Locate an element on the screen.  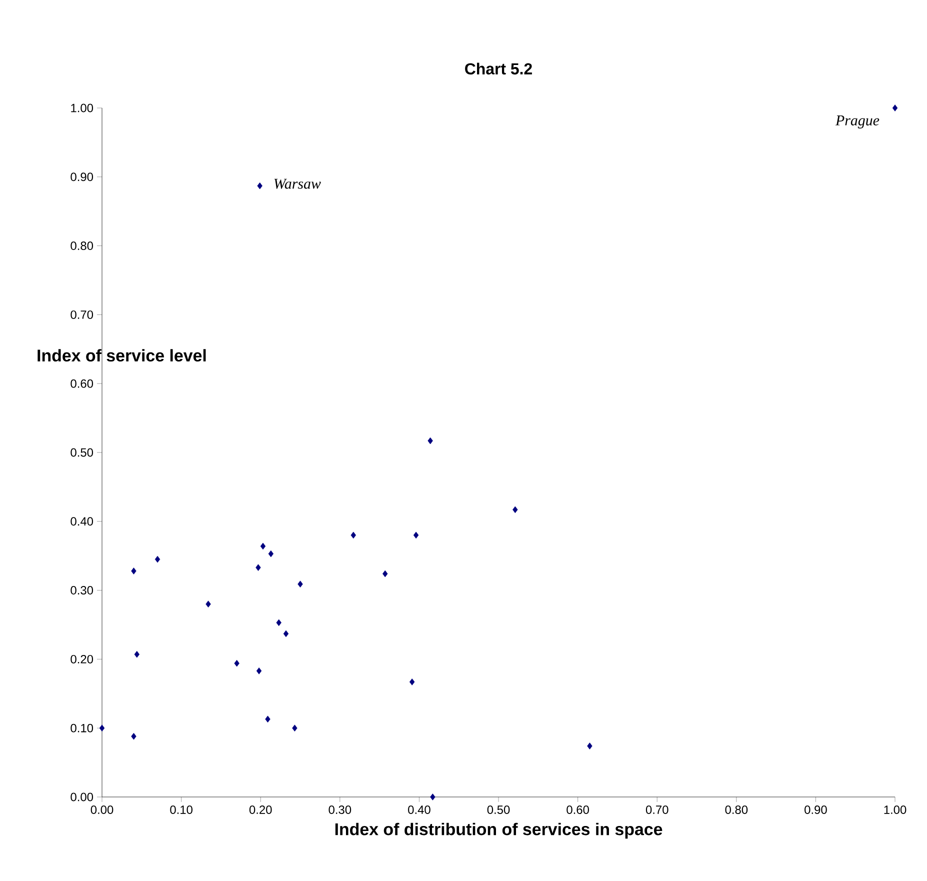
y-tick-label: 0.20 is located at coordinates (82, 659).